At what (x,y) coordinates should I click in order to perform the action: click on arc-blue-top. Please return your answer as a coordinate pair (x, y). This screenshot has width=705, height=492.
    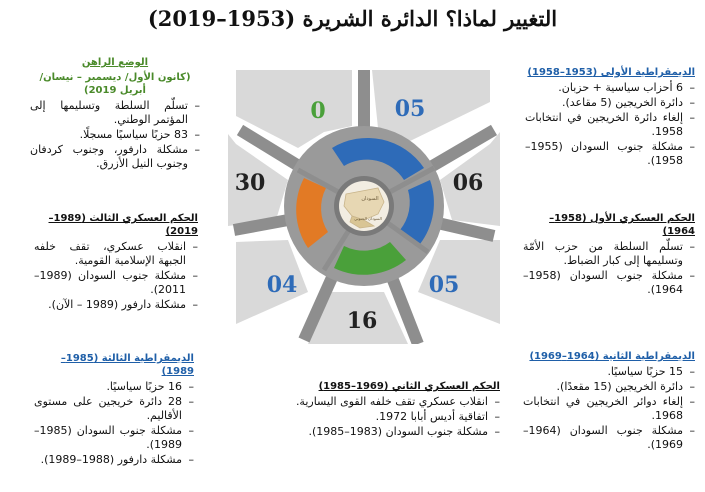
    Looking at the image, I should click on (378, 158).